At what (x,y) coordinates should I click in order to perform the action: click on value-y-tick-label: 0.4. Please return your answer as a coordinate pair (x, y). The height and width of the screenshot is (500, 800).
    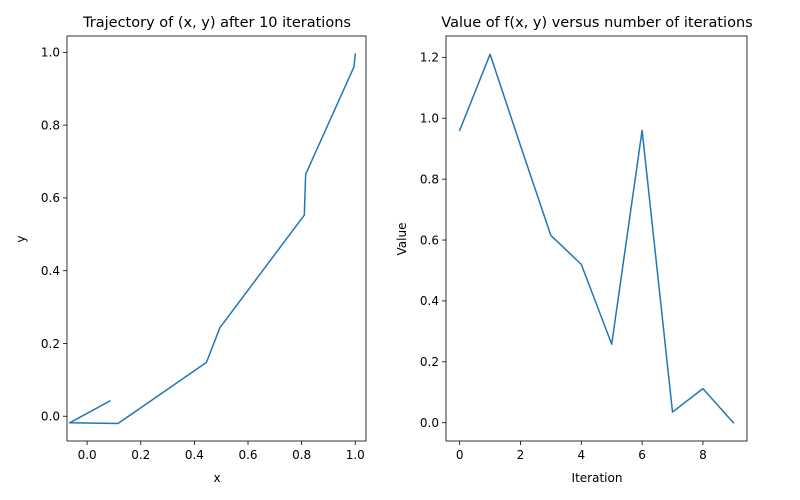
    Looking at the image, I should click on (429, 301).